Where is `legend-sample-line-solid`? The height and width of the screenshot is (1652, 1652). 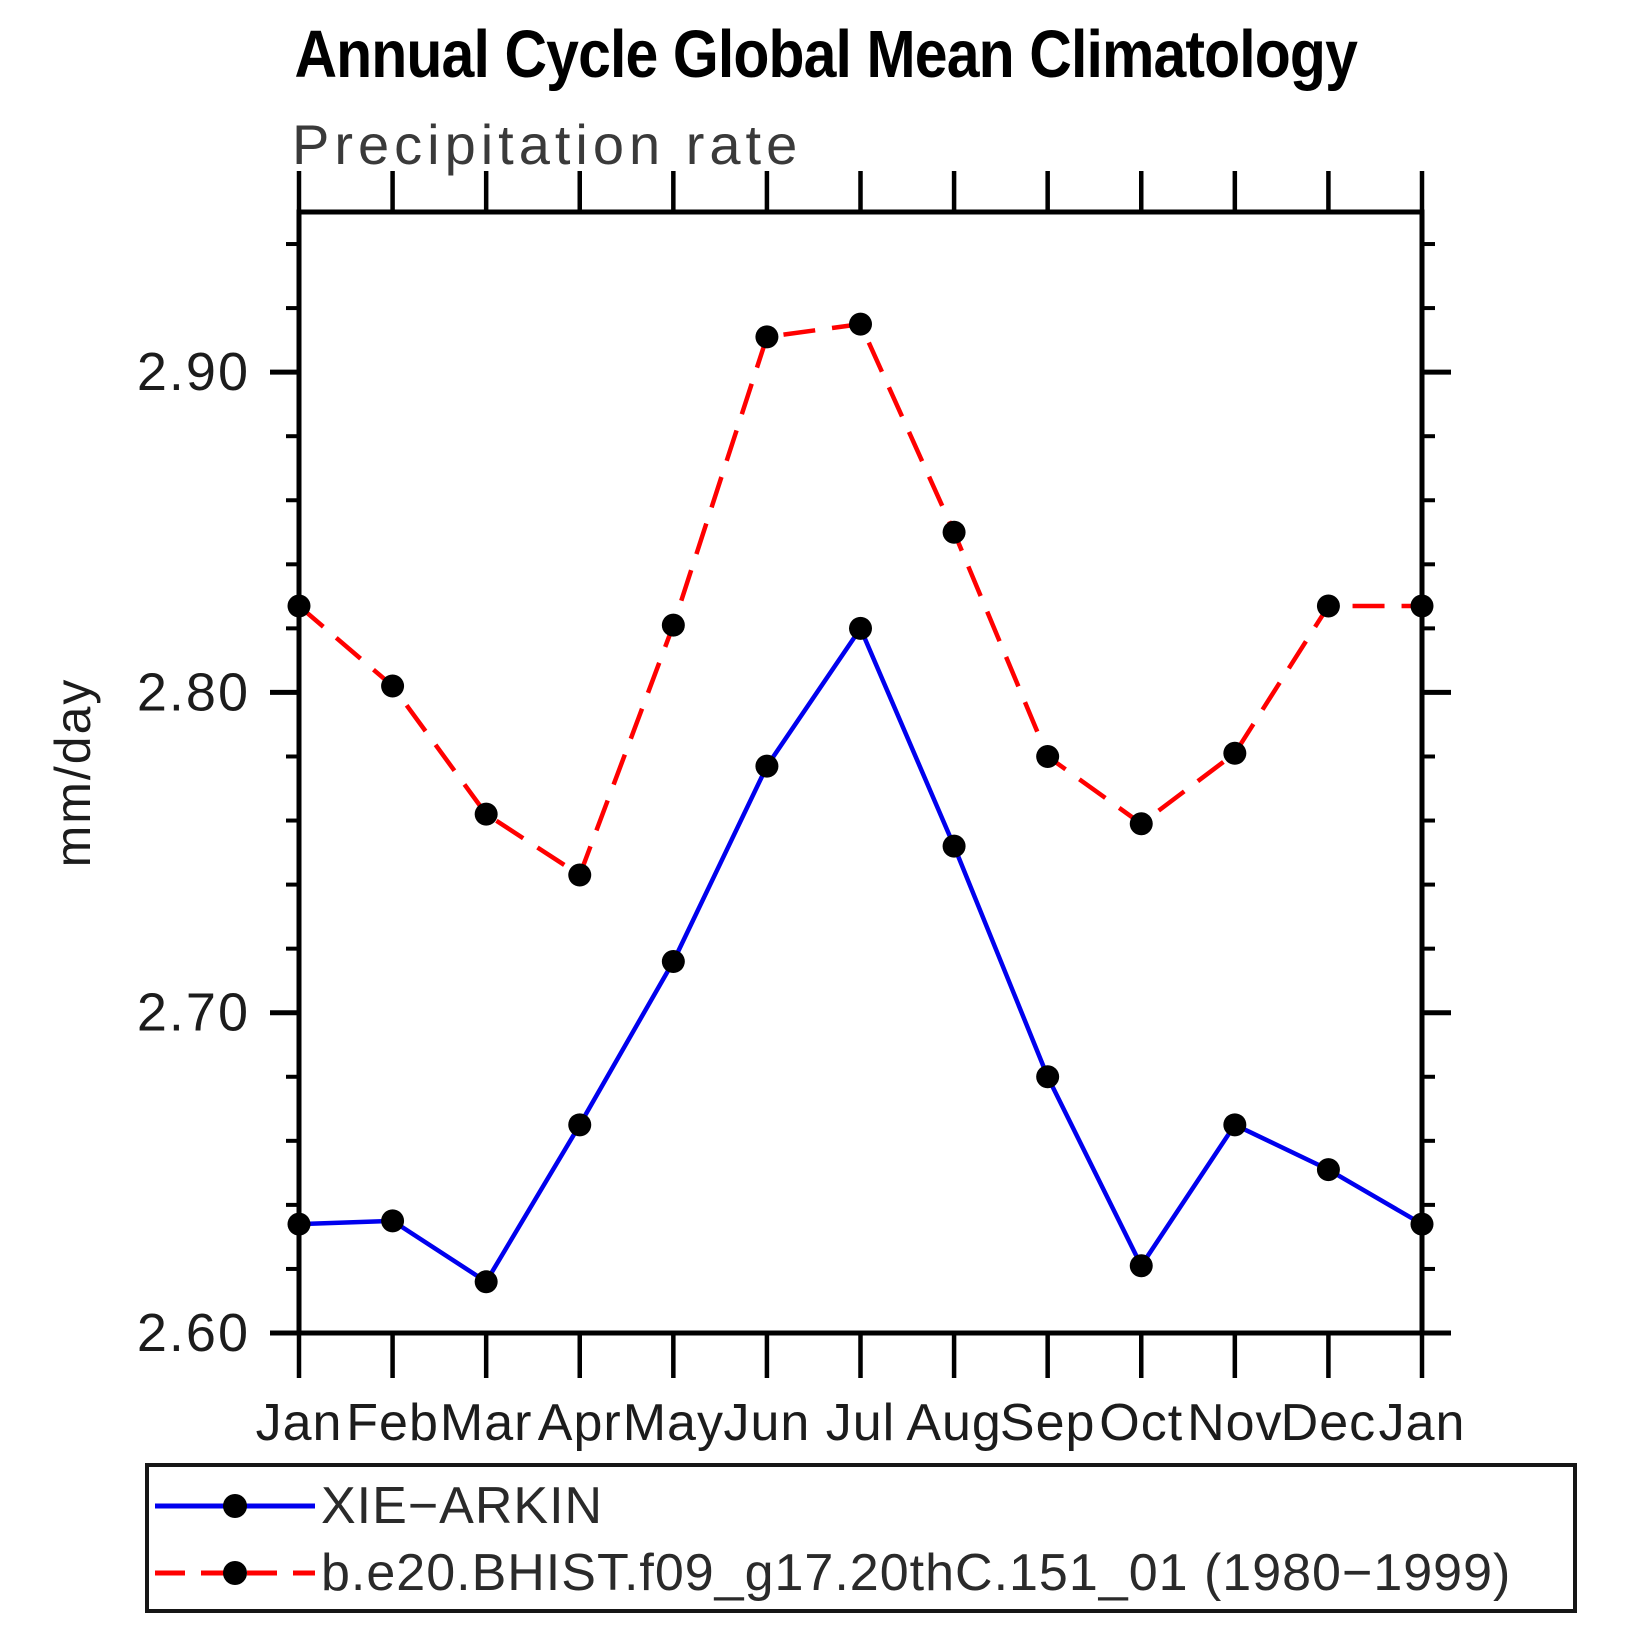
legend-sample-line-solid is located at coordinates (235, 1506).